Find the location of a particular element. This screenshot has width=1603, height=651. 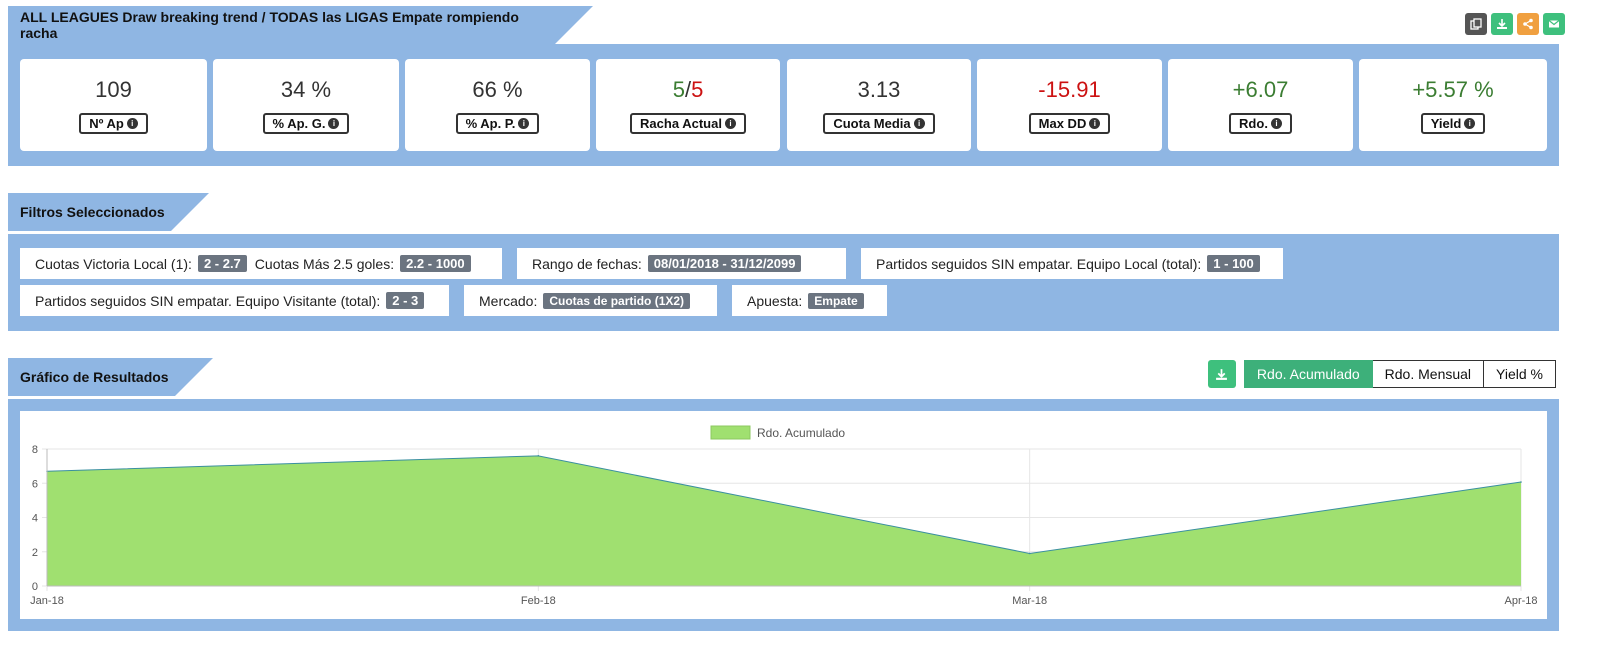

stat-label: Max DD i is located at coordinates (1069, 123).